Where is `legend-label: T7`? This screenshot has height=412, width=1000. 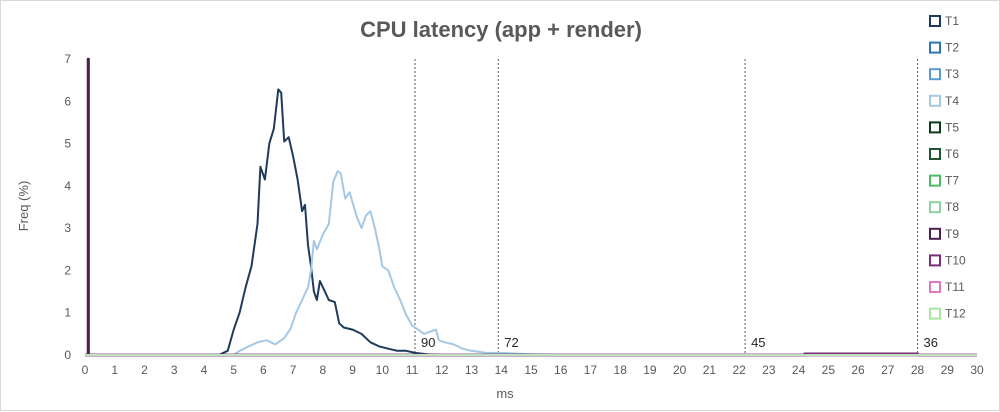 legend-label: T7 is located at coordinates (952, 181).